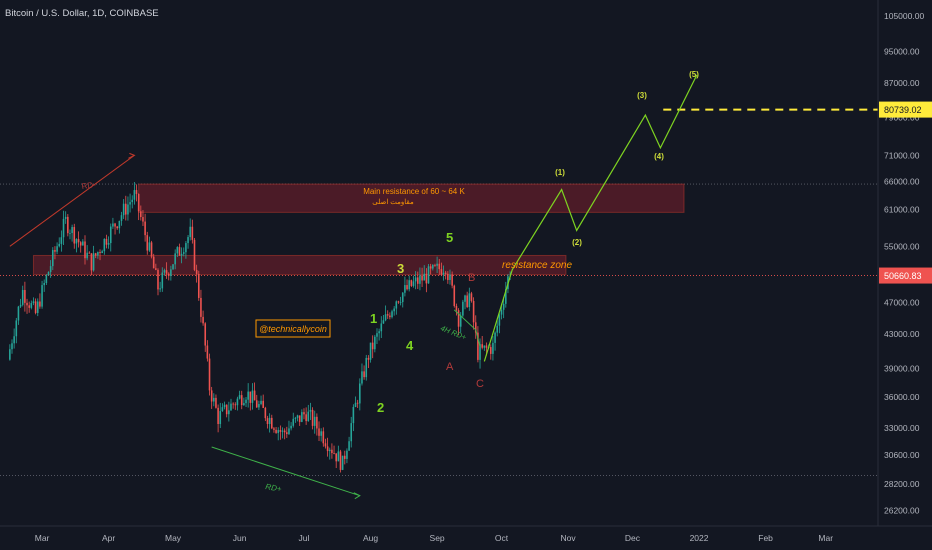 The image size is (932, 550). What do you see at coordinates (590, 218) in the screenshot?
I see `wave-projection-line` at bounding box center [590, 218].